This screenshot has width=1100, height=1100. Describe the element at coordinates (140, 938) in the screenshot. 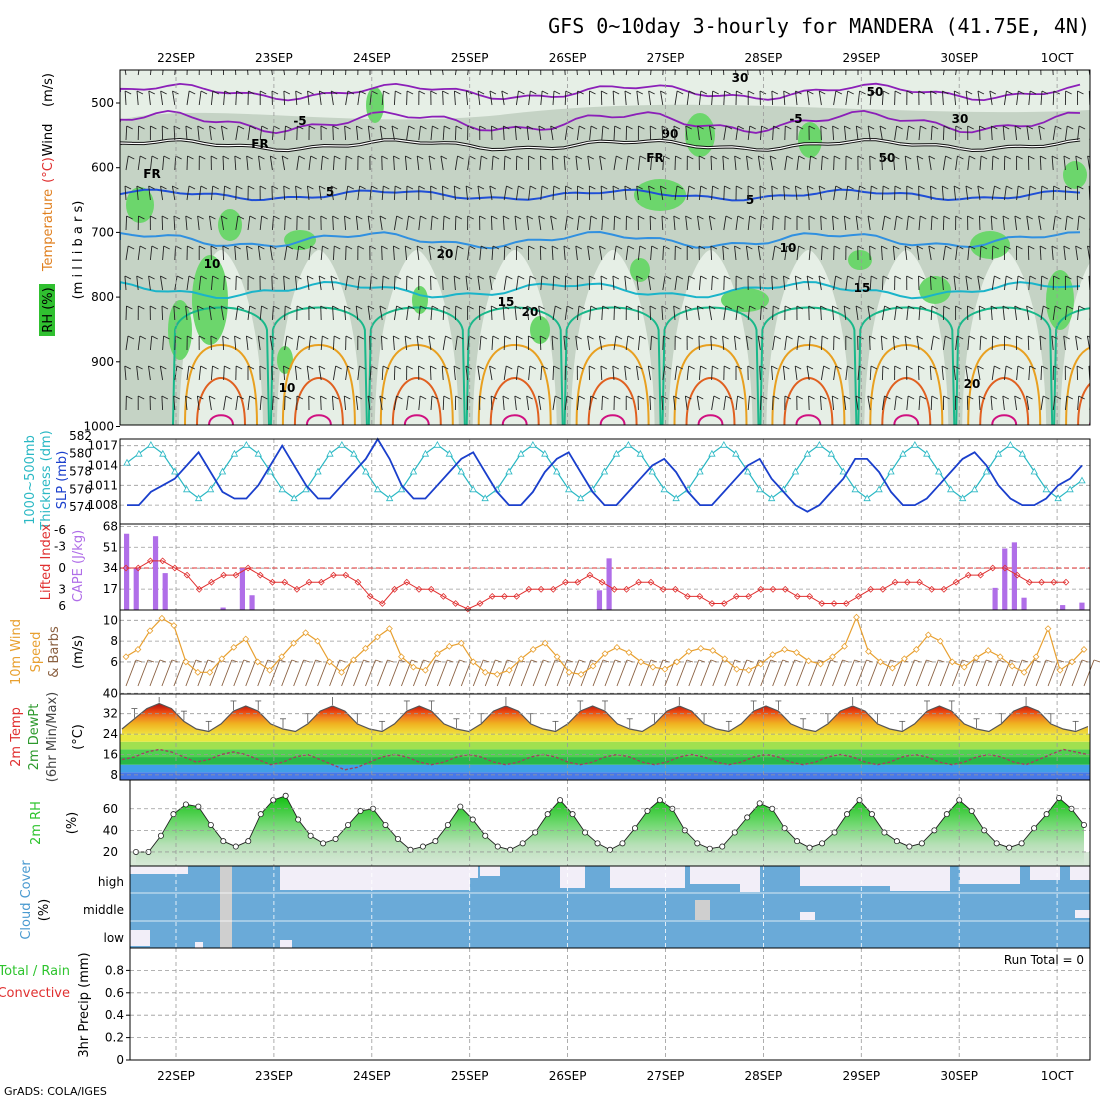

I see `cloud-clear-gap` at that location.